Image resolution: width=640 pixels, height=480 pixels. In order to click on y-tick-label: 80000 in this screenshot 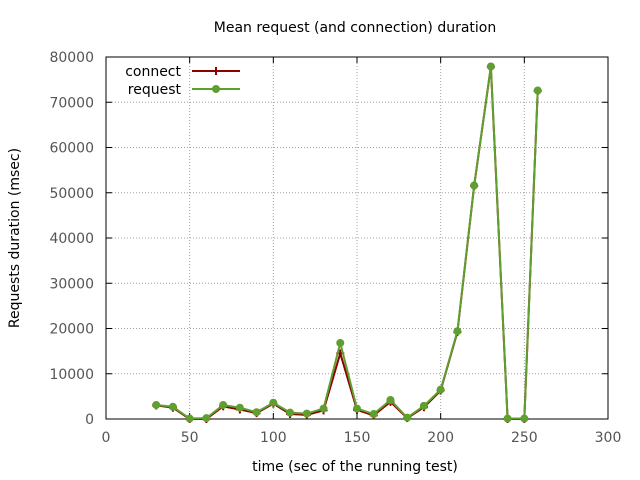, I will do `click(71, 58)`.